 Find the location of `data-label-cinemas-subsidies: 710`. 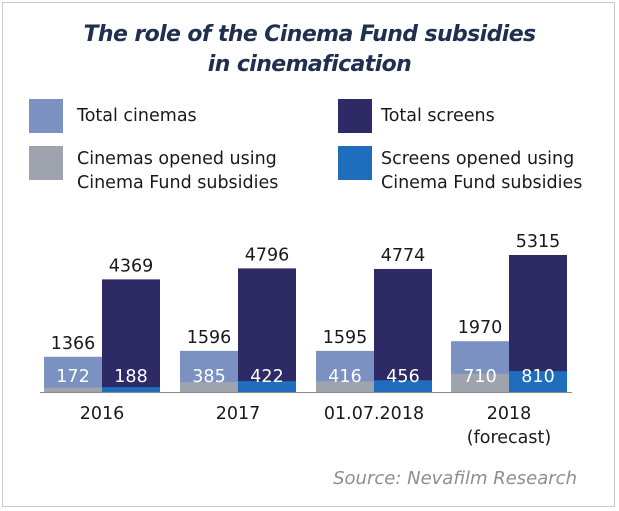

data-label-cinemas-subsidies: 710 is located at coordinates (479, 377).